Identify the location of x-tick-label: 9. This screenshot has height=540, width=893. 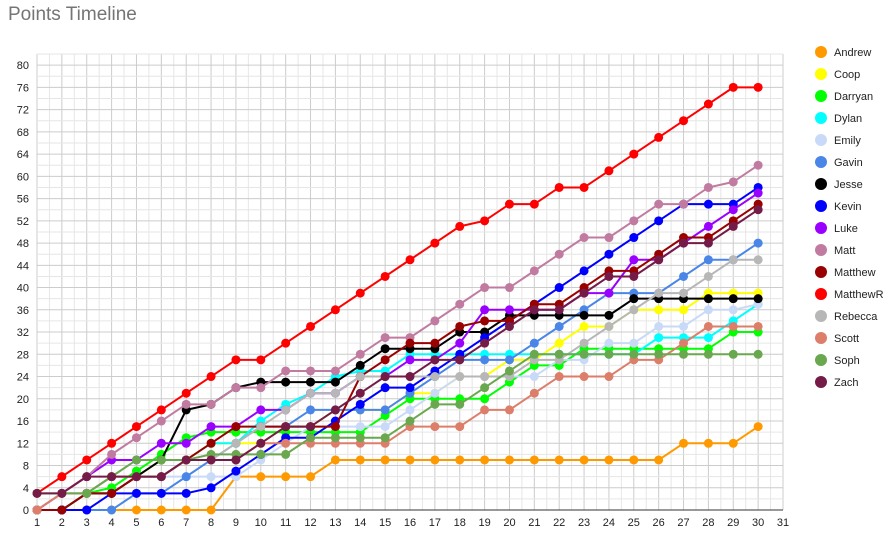
(236, 523).